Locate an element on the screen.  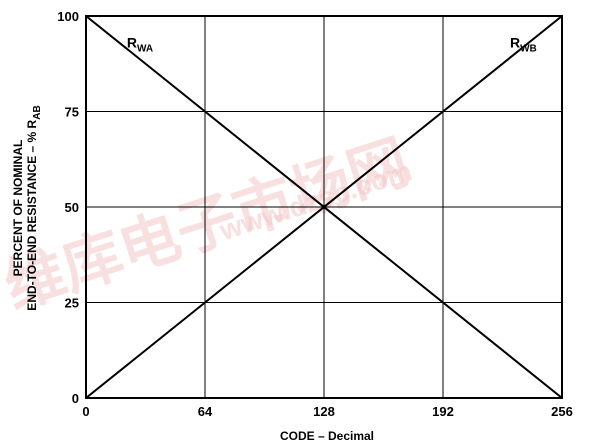
y-axis-label-line2-main: END-TO-END RESISTANCE – % R is located at coordinates (32, 214).